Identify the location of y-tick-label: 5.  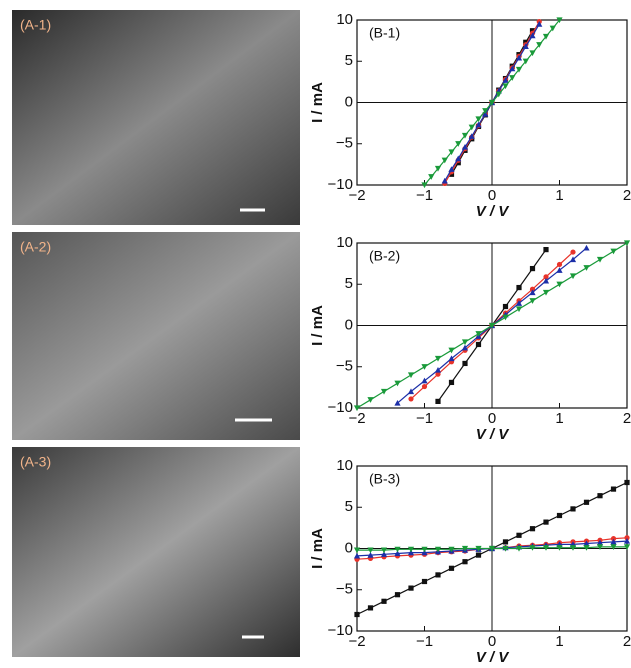
(349, 283).